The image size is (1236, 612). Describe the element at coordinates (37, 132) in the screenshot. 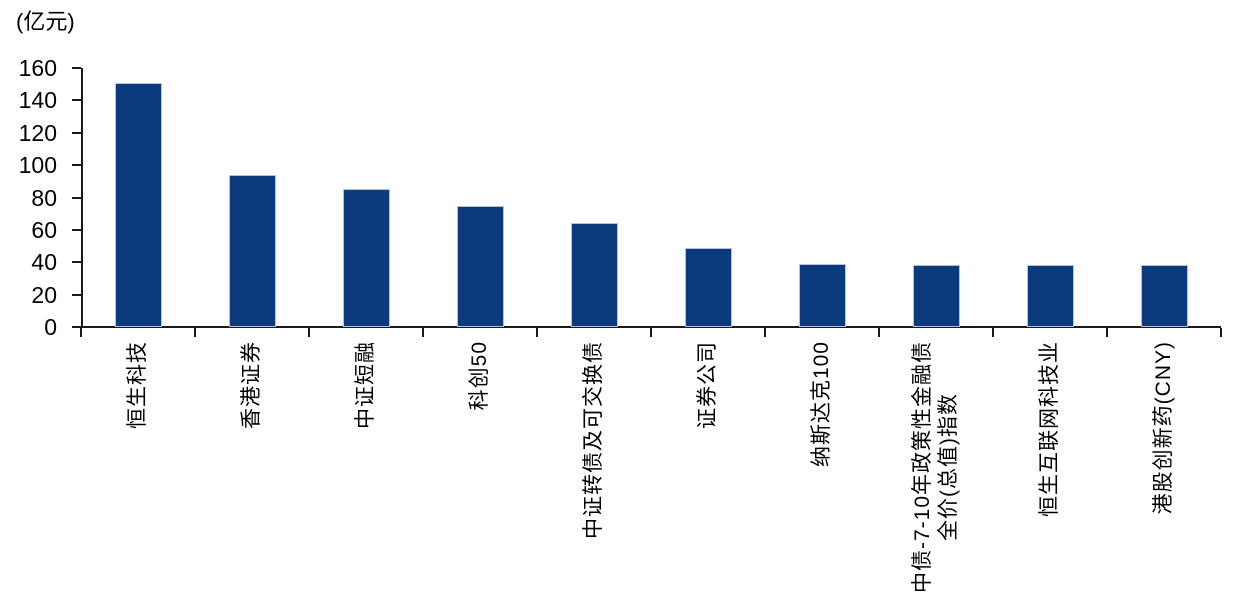

I see `y-axis-tick-label: 120` at that location.